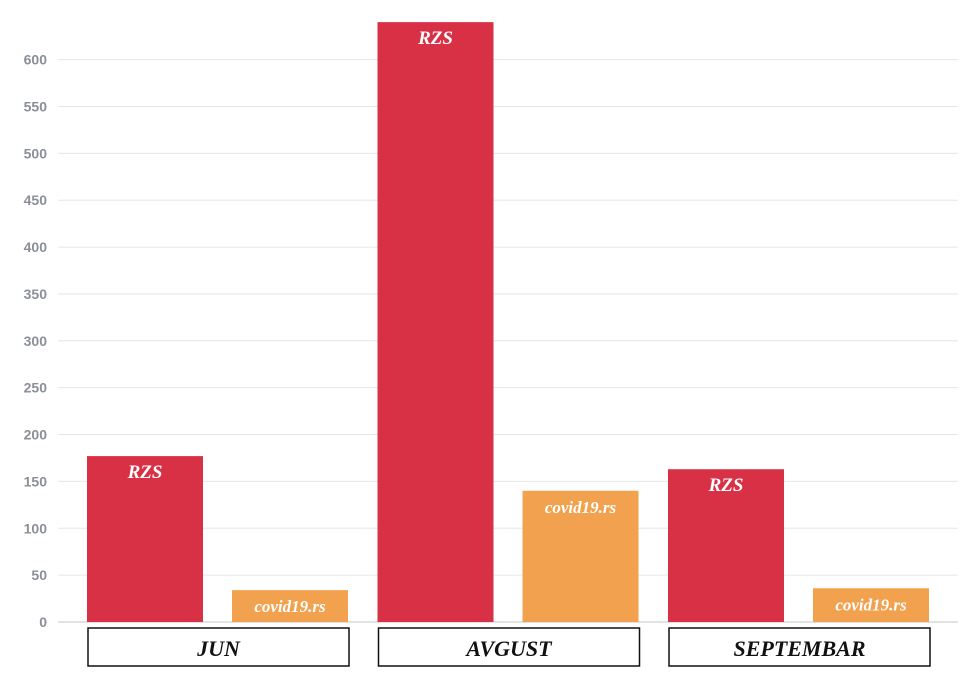  I want to click on y-tick-label: 500, so click(36, 153).